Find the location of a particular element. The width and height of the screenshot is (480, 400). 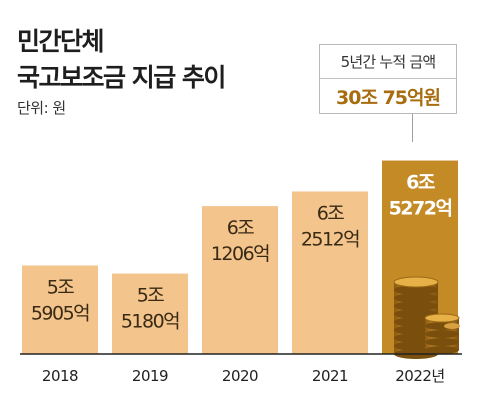

bar-2020 is located at coordinates (240, 280).